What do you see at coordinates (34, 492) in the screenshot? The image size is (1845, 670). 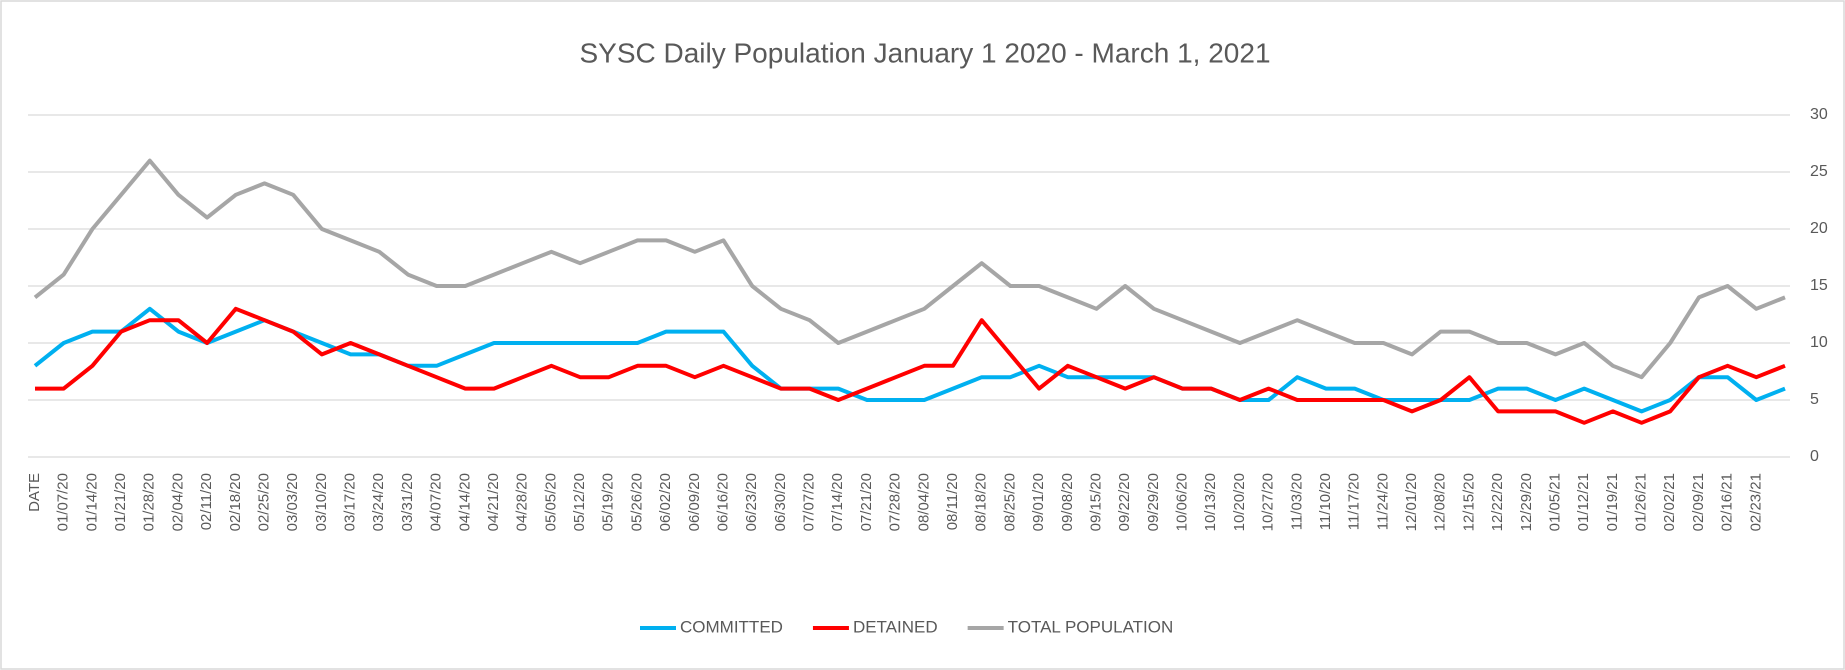 I see `x-tick-label: DATE` at bounding box center [34, 492].